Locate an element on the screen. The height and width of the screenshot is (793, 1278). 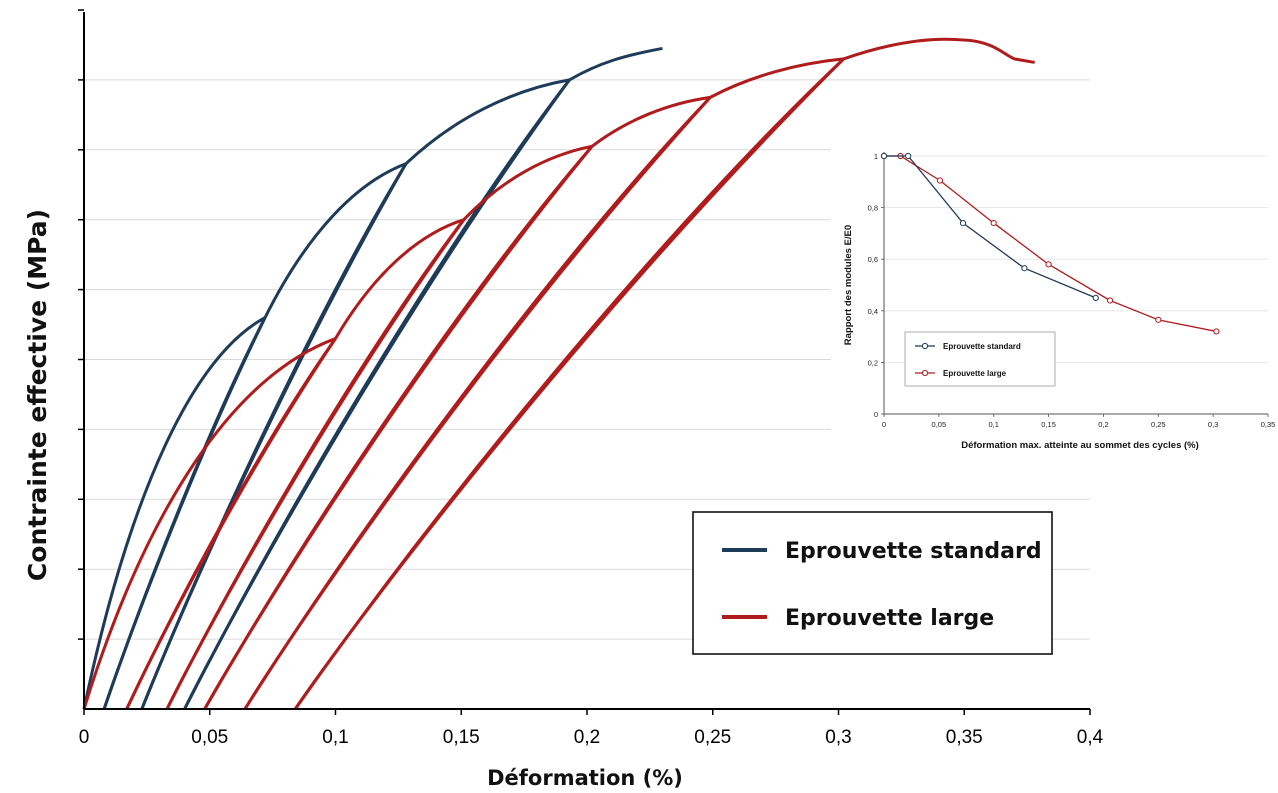
main-legend: Eprouvette standard Eprouvette large is located at coordinates (872, 583).